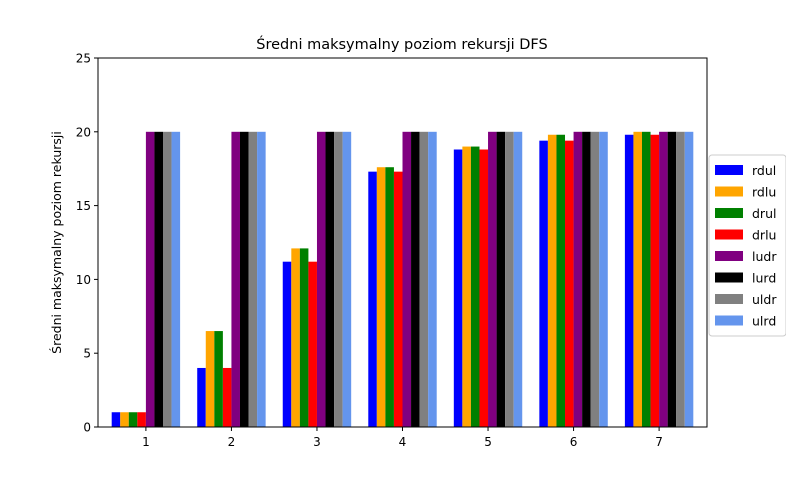  What do you see at coordinates (83, 59) in the screenshot?
I see `y-tick-label: 25` at bounding box center [83, 59].